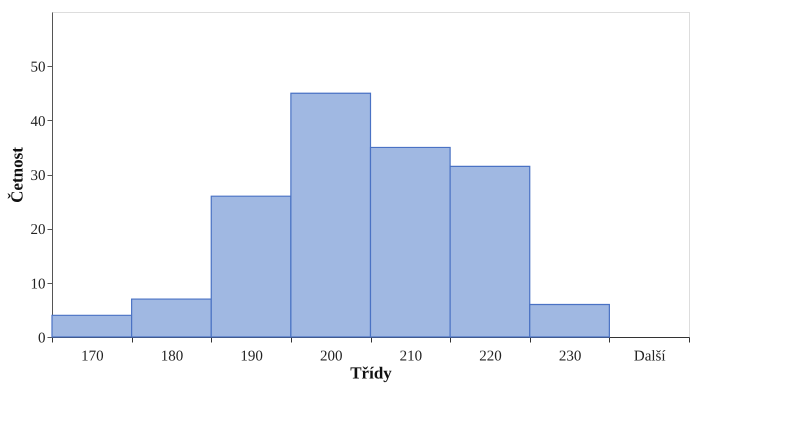 The height and width of the screenshot is (445, 795). What do you see at coordinates (251, 356) in the screenshot?
I see `x-tick-label: 190` at bounding box center [251, 356].